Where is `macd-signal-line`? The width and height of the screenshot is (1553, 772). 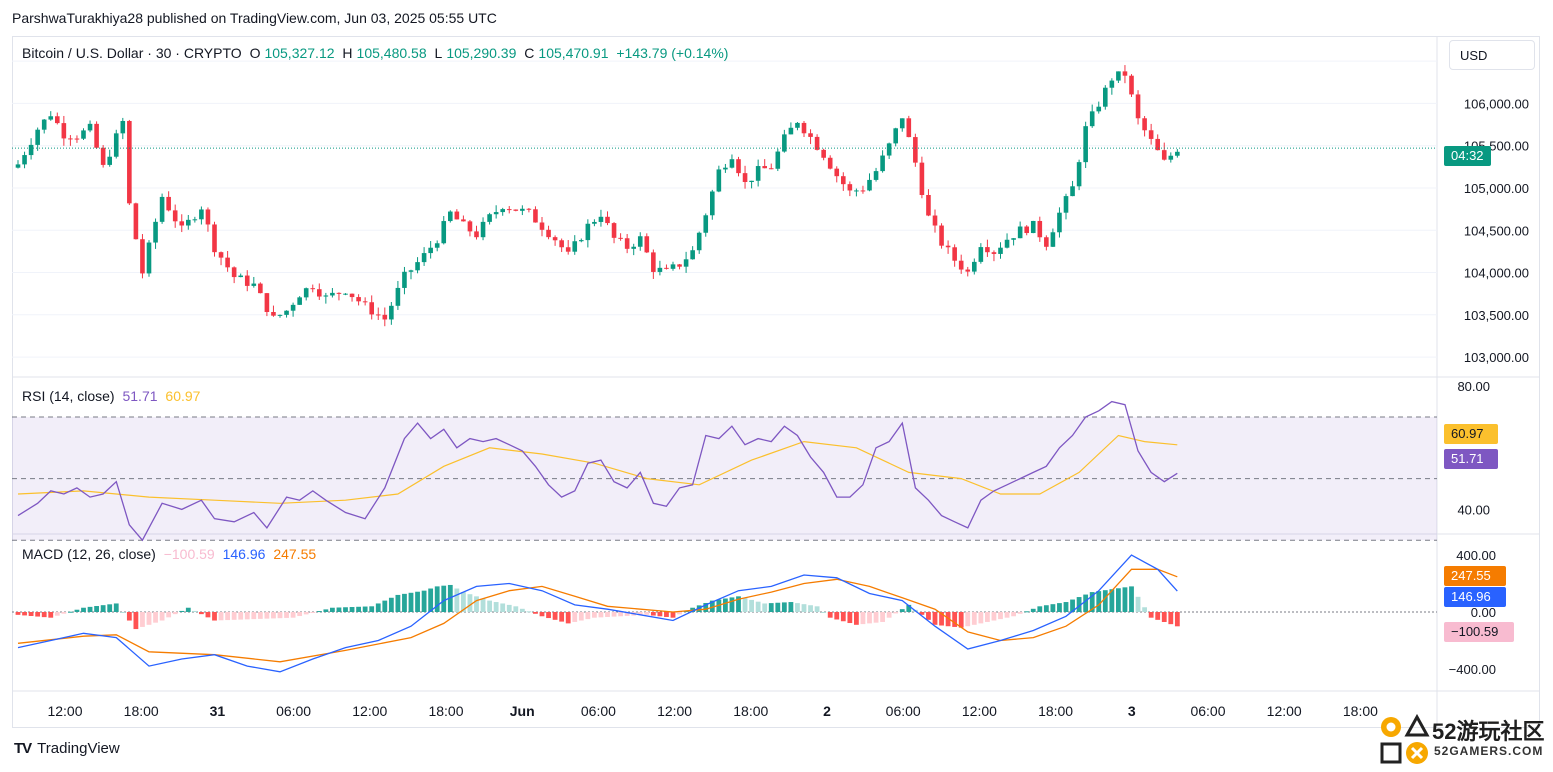
macd-signal-line is located at coordinates (597, 615).